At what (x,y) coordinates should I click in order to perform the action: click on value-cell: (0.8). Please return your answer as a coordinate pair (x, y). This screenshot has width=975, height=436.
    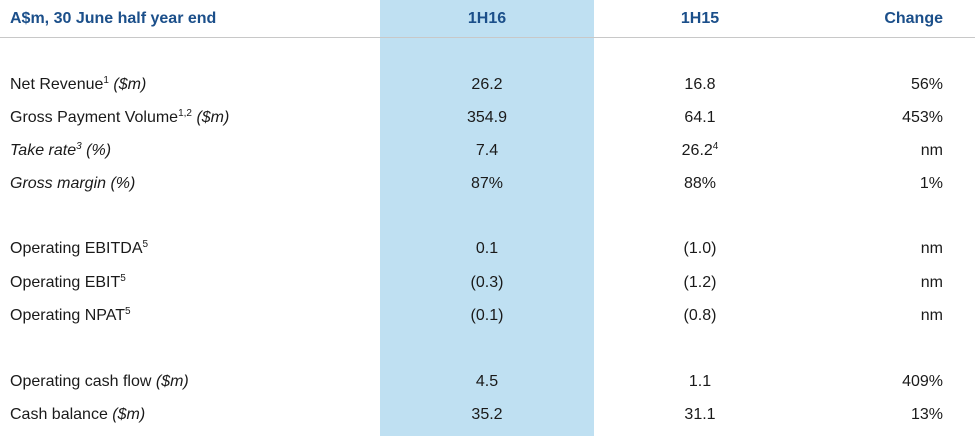
    Looking at the image, I should click on (700, 316).